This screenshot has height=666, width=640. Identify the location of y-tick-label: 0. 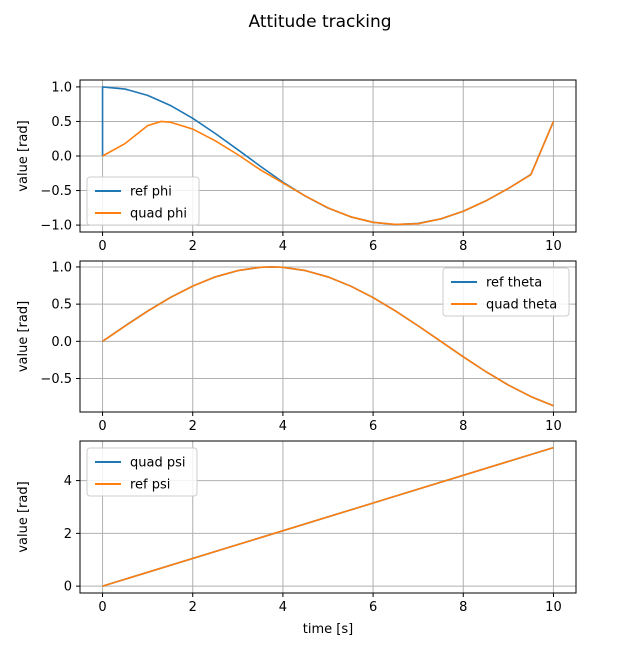
(68, 587).